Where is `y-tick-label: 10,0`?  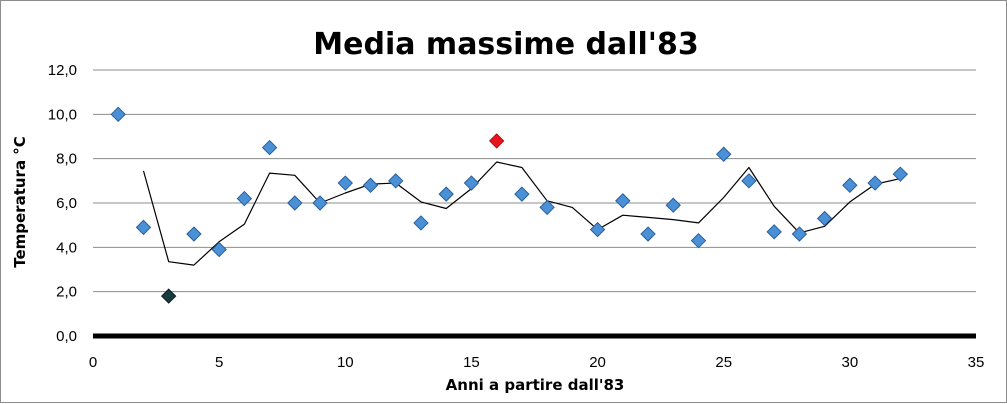 y-tick-label: 10,0 is located at coordinates (62, 114).